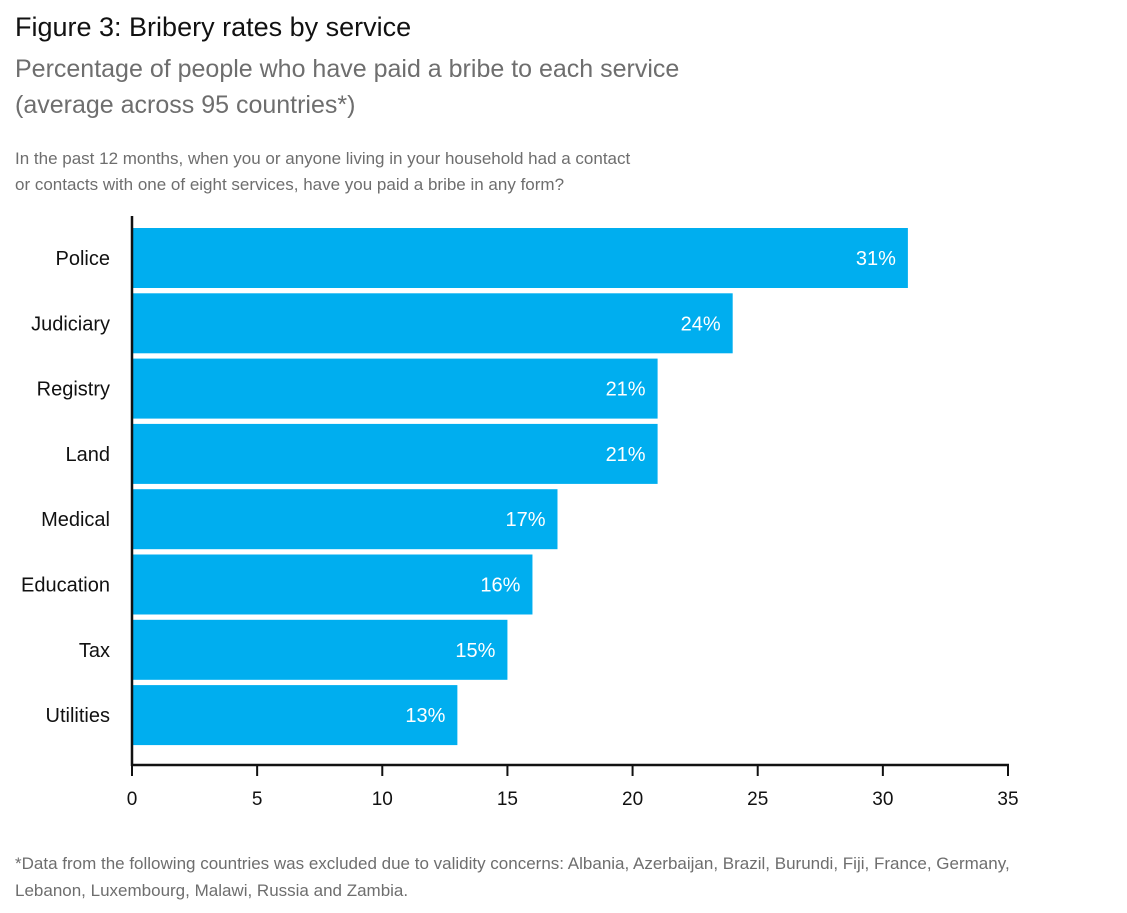 This screenshot has width=1127, height=913. Describe the element at coordinates (94, 651) in the screenshot. I see `category-label-tax: Tax` at that location.